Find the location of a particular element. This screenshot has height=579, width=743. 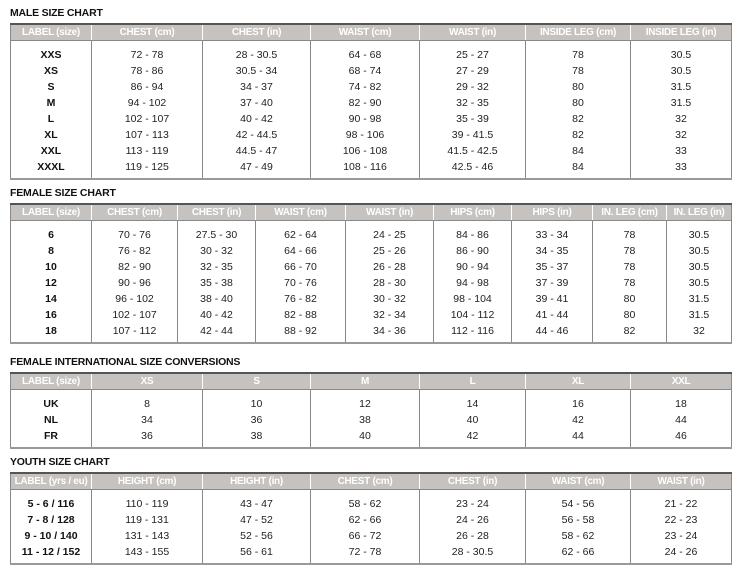

table-cell: 16 is located at coordinates (578, 400).